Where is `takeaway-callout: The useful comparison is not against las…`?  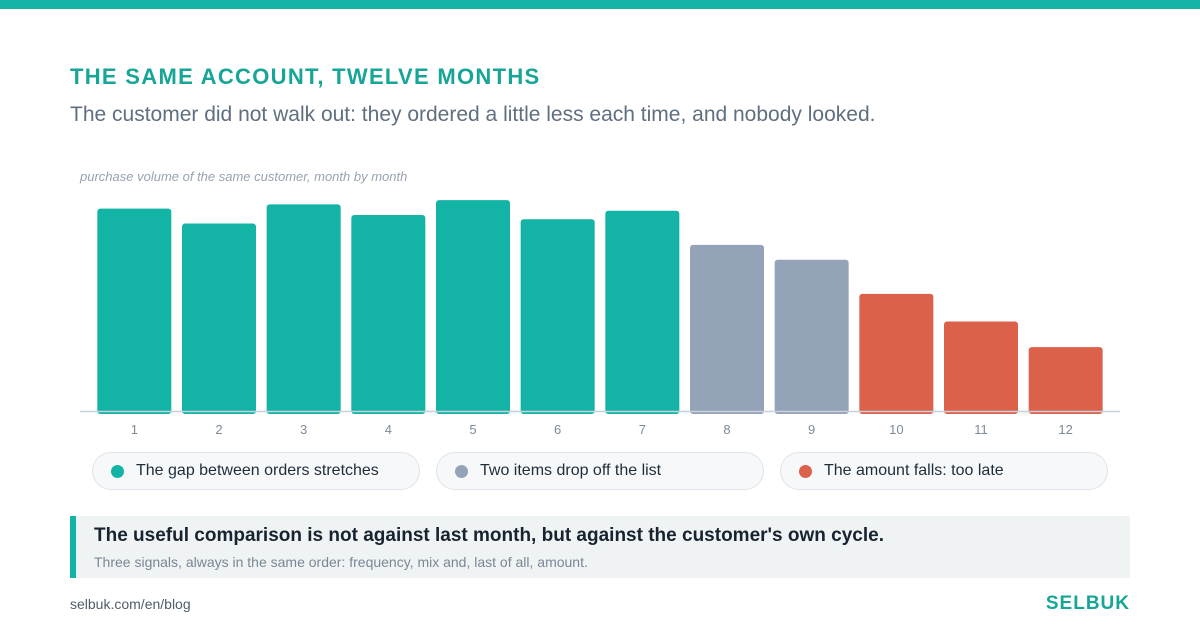
takeaway-callout: The useful comparison is not against las… is located at coordinates (600, 547).